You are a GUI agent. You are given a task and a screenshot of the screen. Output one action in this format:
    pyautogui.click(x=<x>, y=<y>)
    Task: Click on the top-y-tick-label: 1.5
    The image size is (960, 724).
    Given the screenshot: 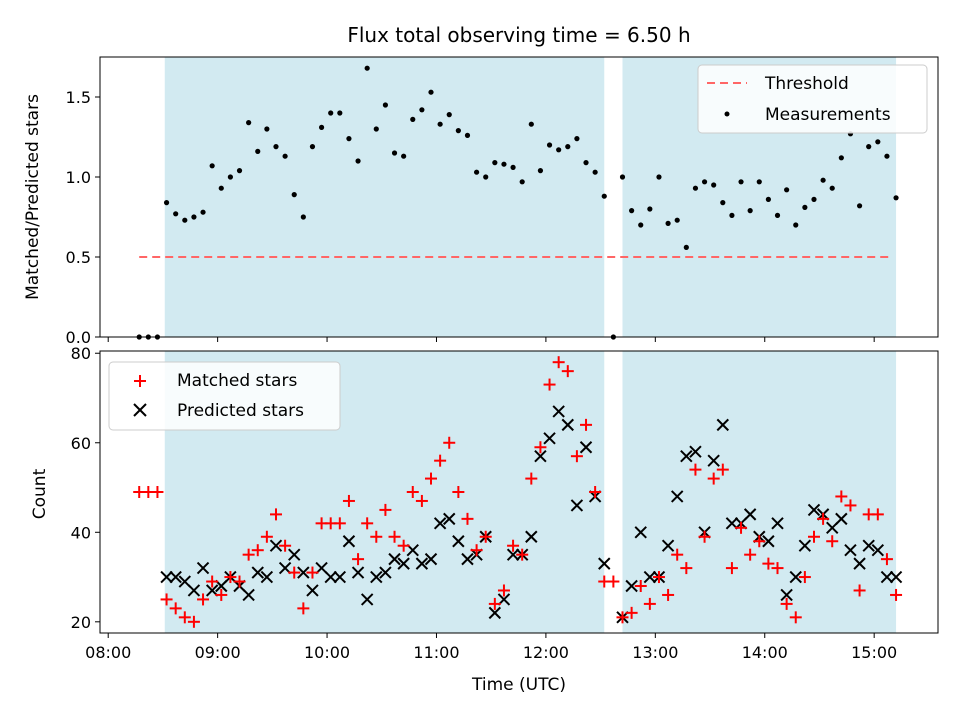 What is the action you would take?
    pyautogui.click(x=78, y=97)
    